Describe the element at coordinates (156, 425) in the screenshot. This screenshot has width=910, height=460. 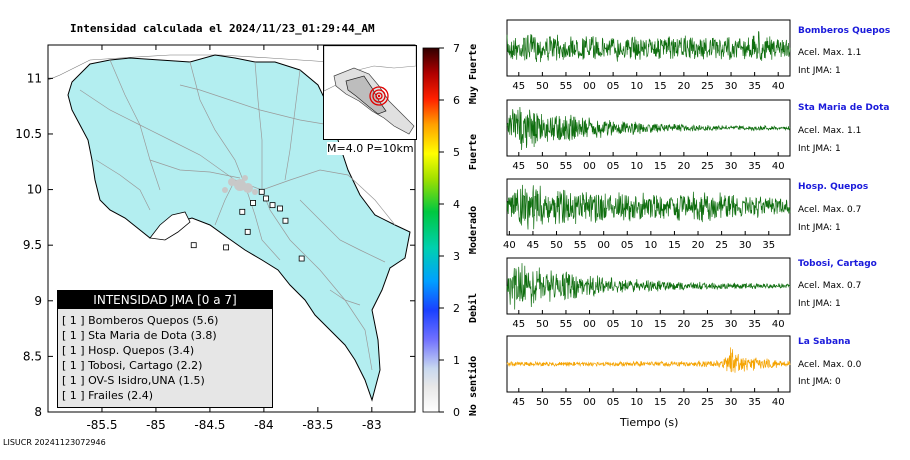
I see `map-x-tick-label: -85` at that location.